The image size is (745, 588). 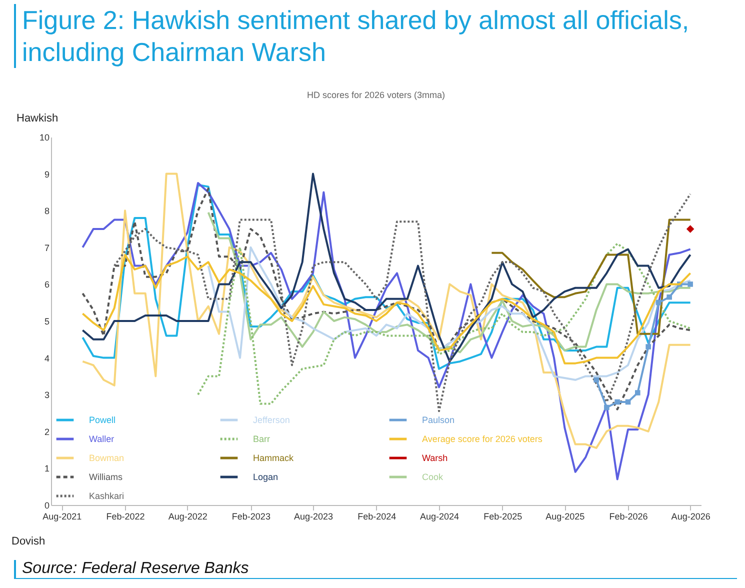 What do you see at coordinates (125, 517) in the screenshot?
I see `x-tick-label: Feb-2022` at bounding box center [125, 517].